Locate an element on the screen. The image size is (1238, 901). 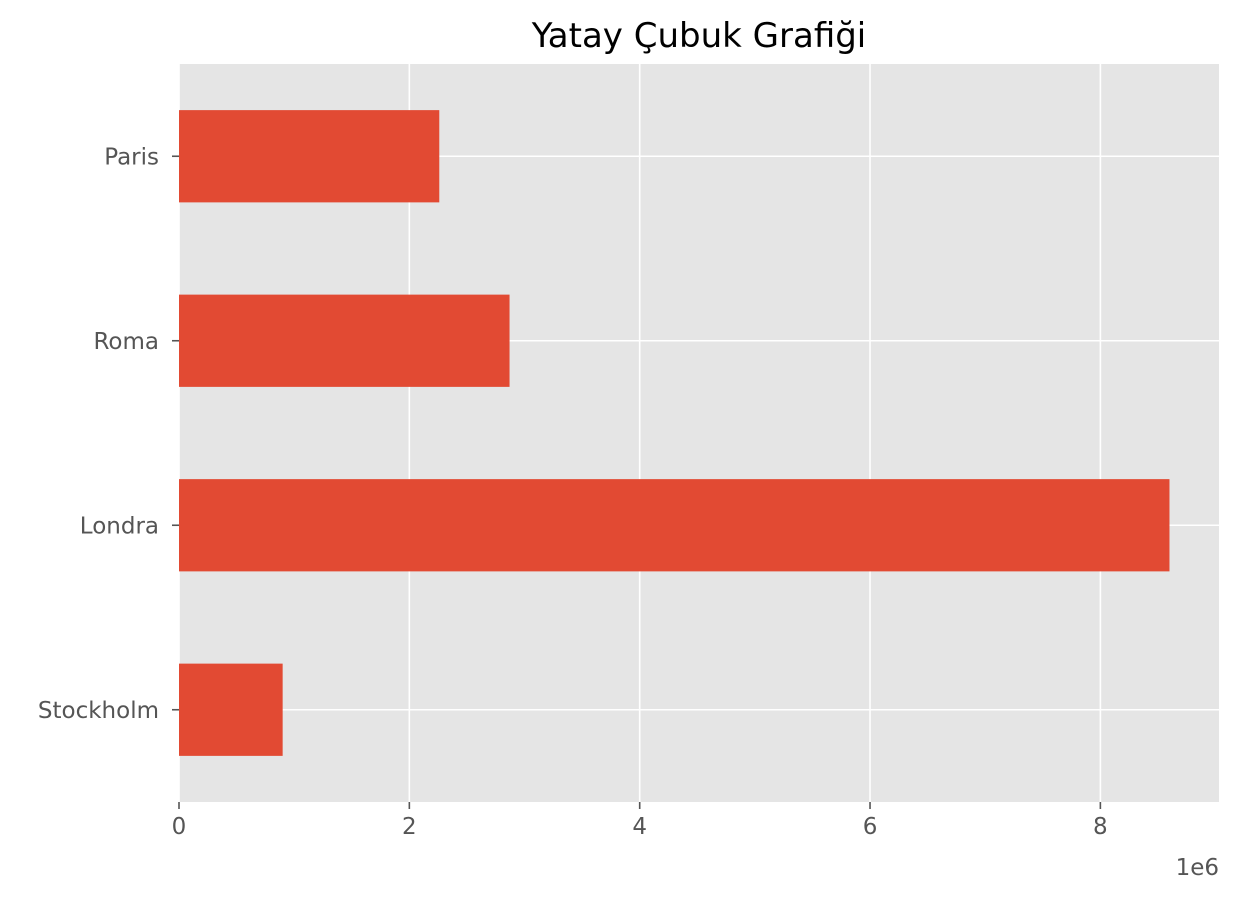
x-tick-label: 2 is located at coordinates (409, 827).